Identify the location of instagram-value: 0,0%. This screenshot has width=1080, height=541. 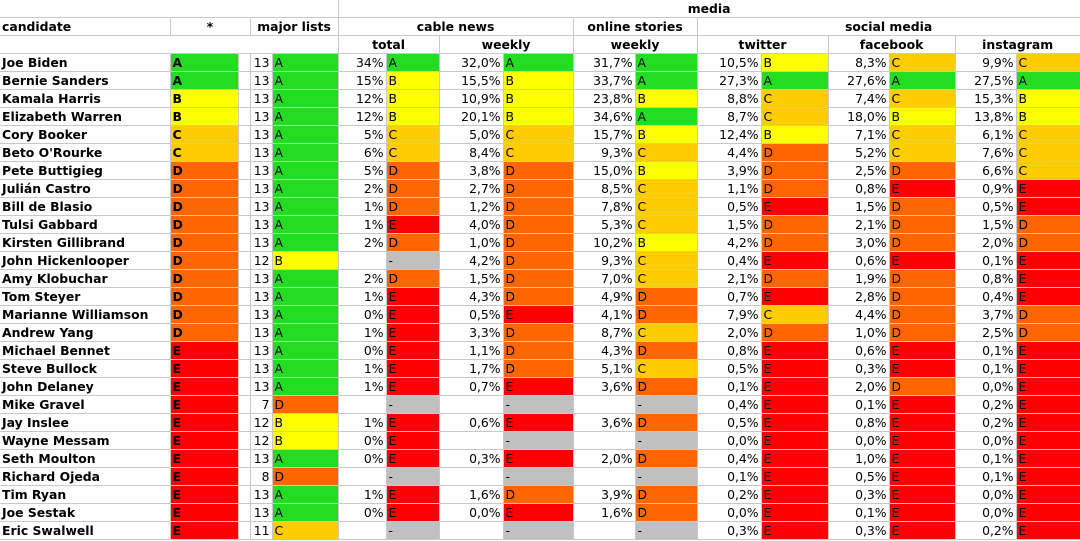
(986, 440).